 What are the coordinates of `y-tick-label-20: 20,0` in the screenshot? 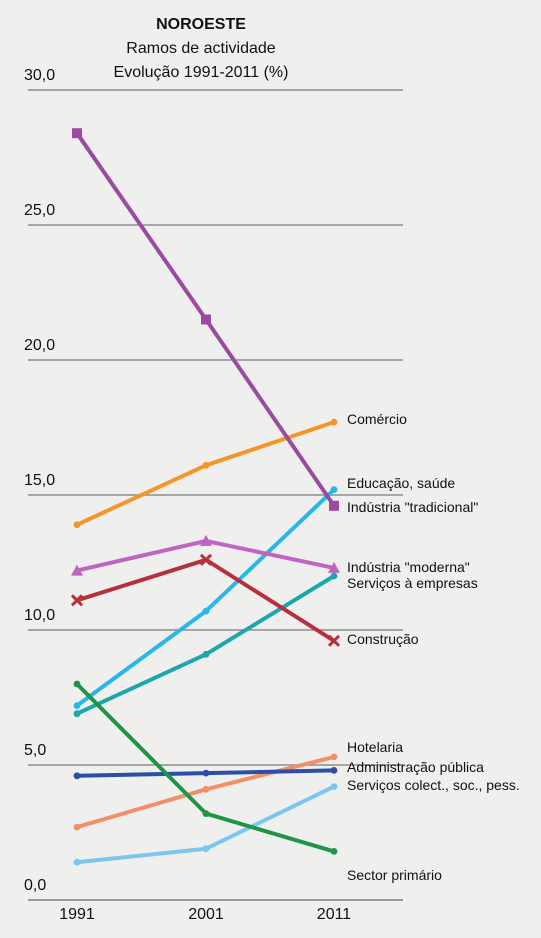 It's located at (39, 345).